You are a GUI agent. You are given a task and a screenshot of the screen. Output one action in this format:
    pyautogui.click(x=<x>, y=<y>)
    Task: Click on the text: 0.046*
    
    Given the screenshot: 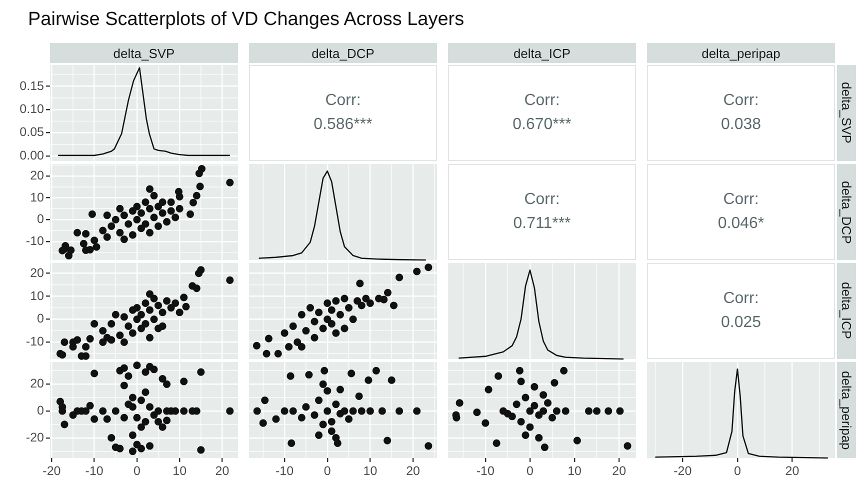 What is the action you would take?
    pyautogui.click(x=741, y=224)
    